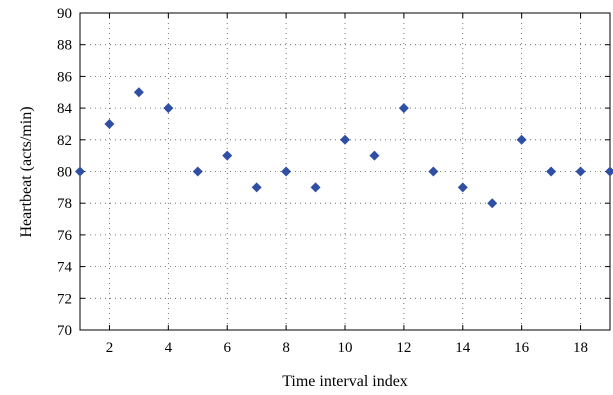 Image resolution: width=613 pixels, height=395 pixels. Describe the element at coordinates (64, 299) in the screenshot. I see `y-tick-label: 72` at that location.